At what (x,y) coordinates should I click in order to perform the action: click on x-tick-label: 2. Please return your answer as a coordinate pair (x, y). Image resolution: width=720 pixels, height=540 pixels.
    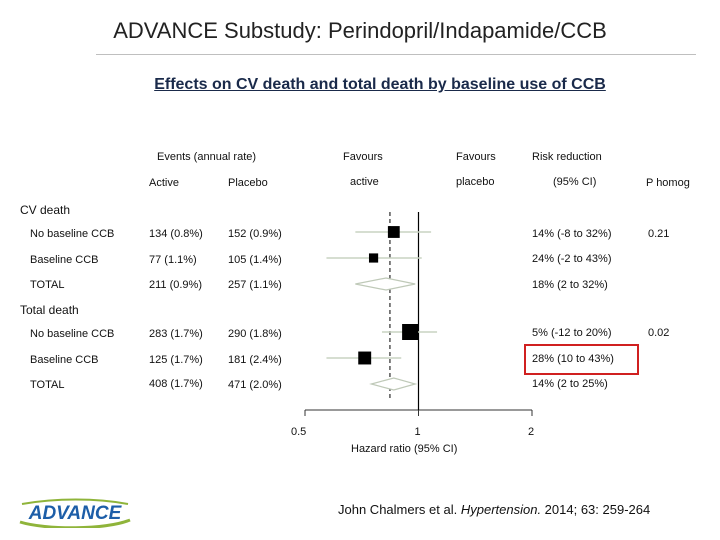
    Looking at the image, I should click on (531, 432).